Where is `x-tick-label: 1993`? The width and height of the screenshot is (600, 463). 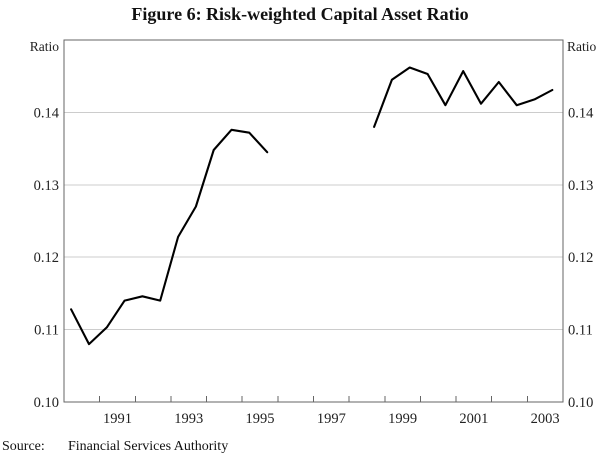
x-tick-label: 1993 is located at coordinates (188, 419).